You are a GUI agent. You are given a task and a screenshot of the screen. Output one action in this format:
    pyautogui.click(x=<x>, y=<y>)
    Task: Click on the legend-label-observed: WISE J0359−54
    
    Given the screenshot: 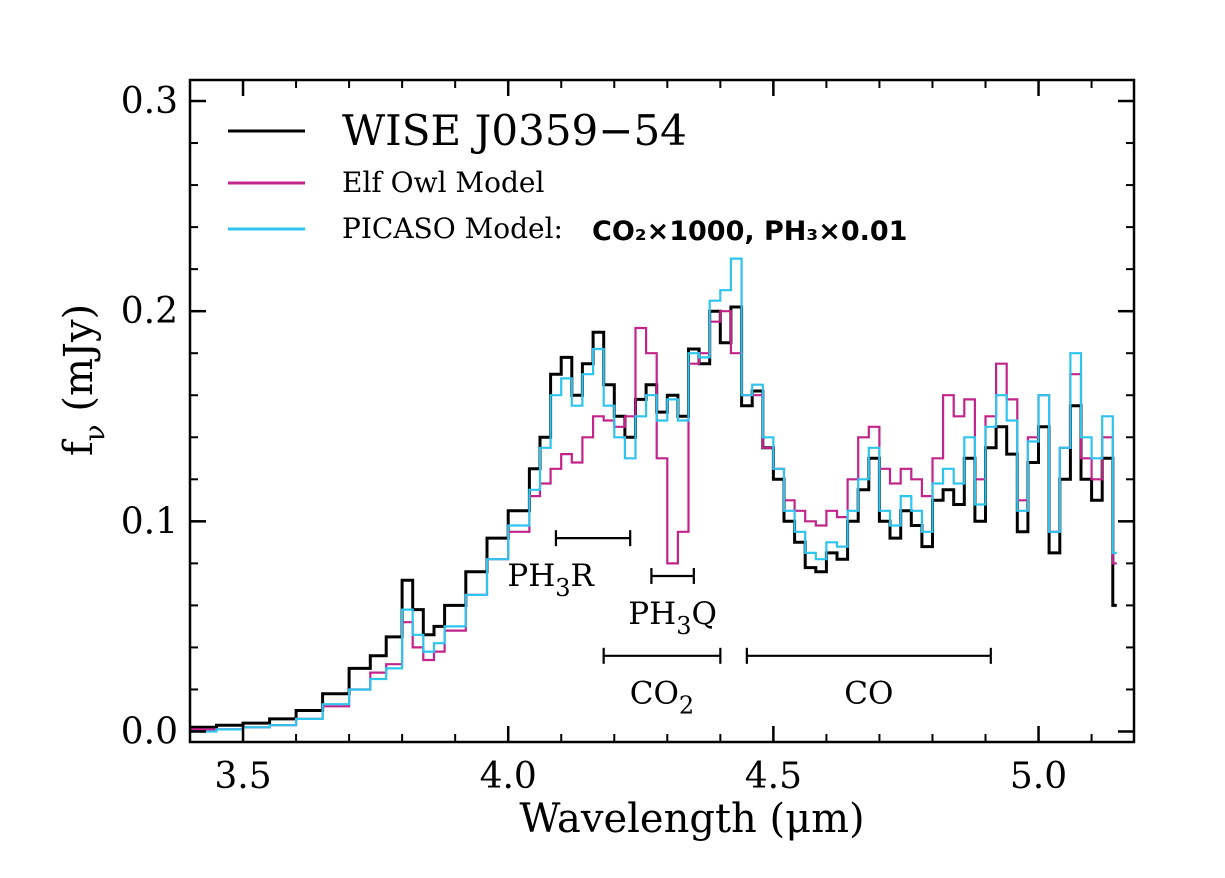 What is the action you would take?
    pyautogui.click(x=514, y=130)
    